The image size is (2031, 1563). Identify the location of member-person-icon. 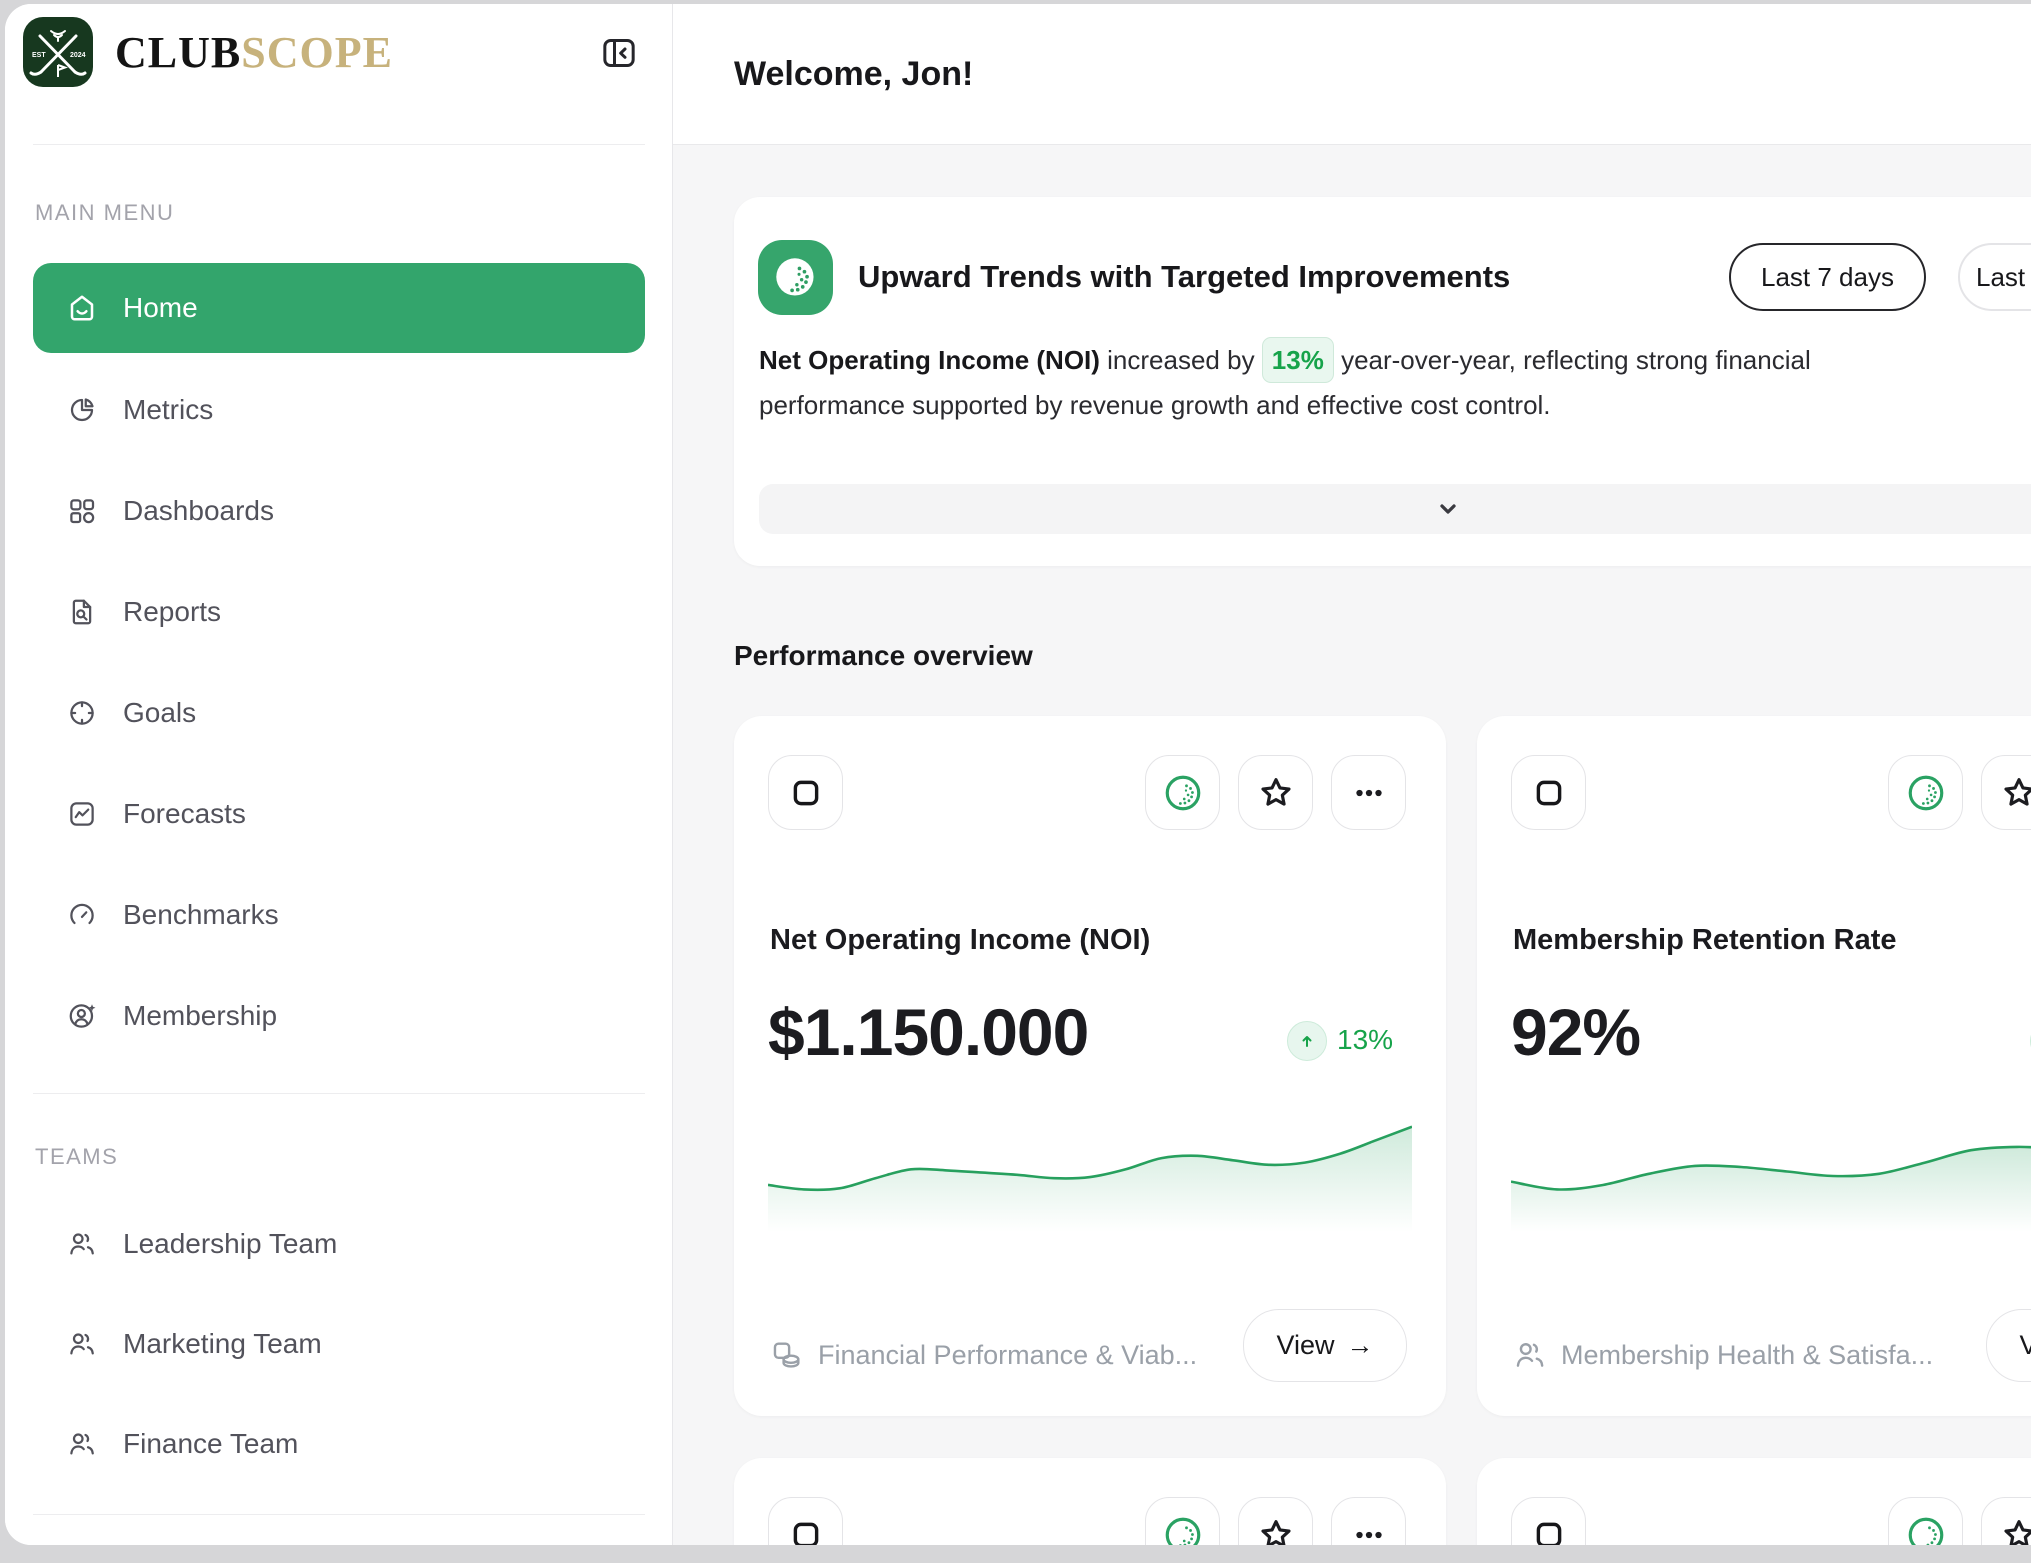
(82, 1015).